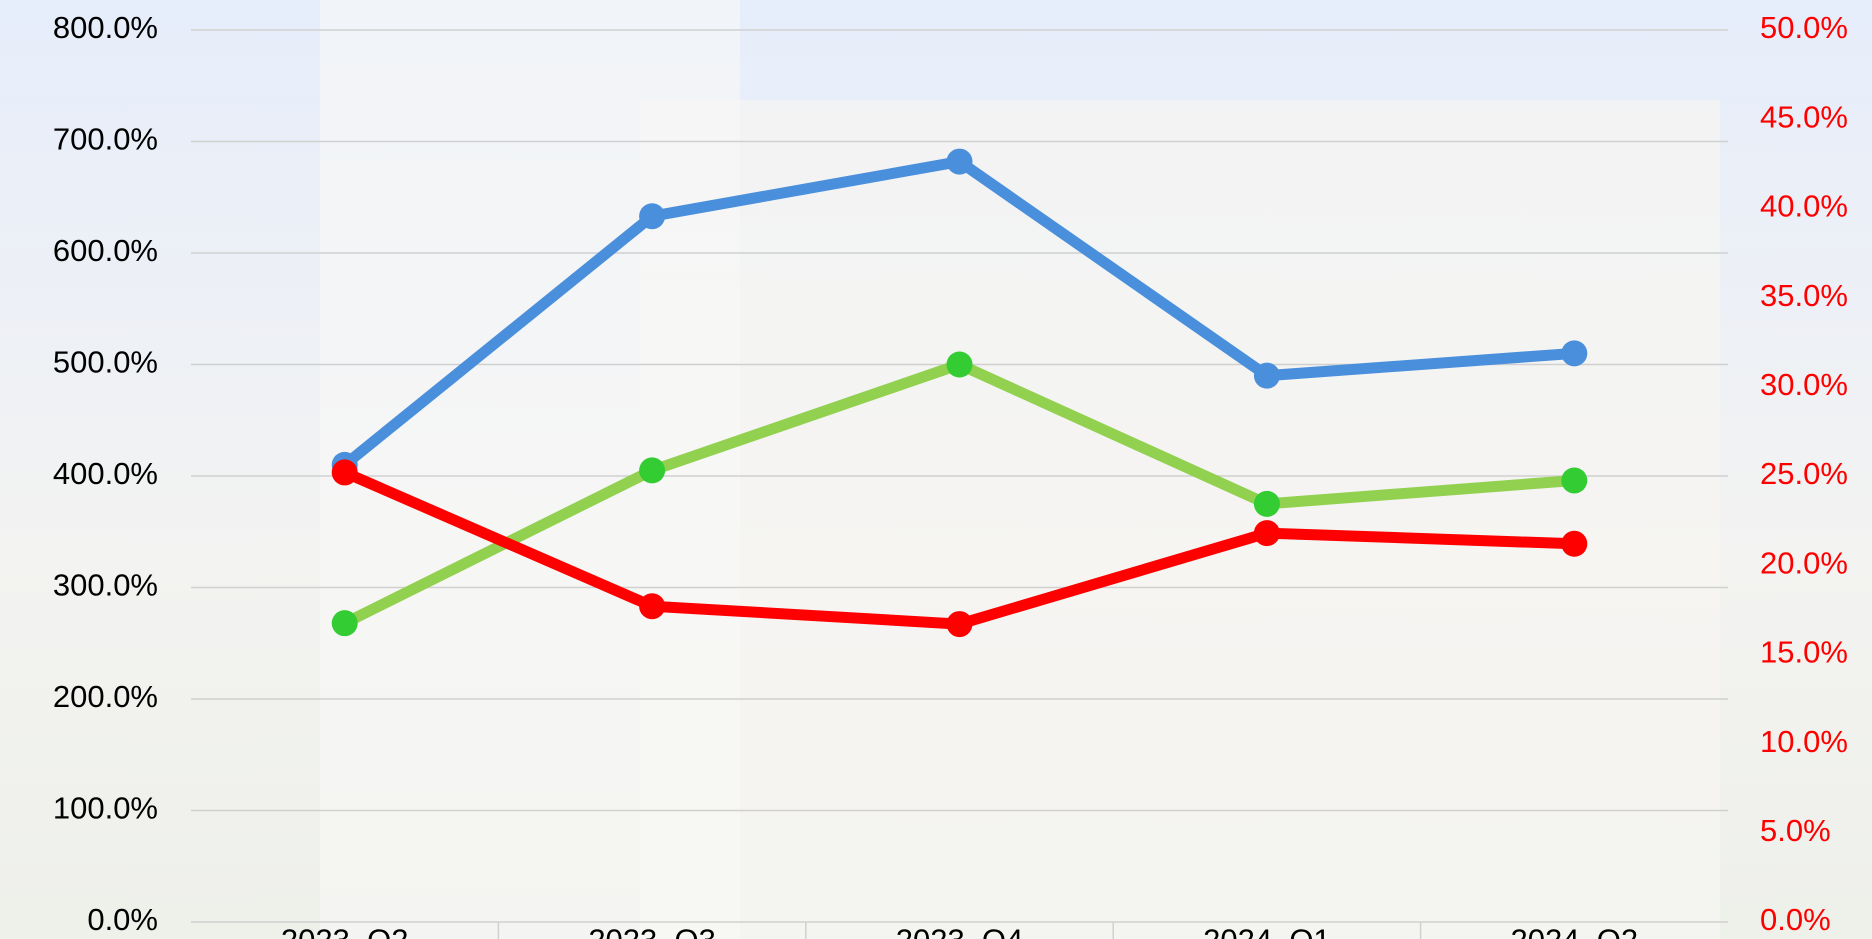 The image size is (1872, 939). Describe the element at coordinates (105, 473) in the screenshot. I see `y-tick-label: 400.0%` at that location.